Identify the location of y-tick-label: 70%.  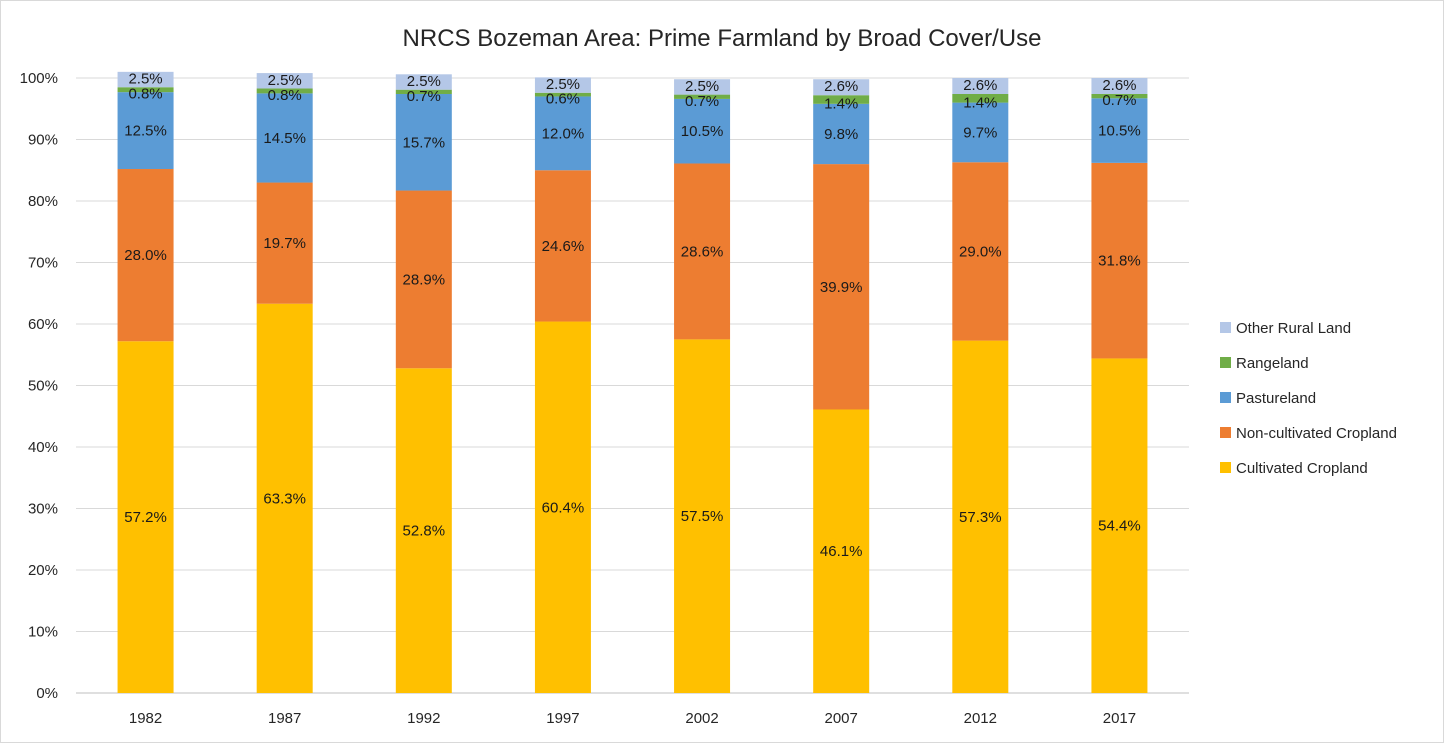
(43, 263).